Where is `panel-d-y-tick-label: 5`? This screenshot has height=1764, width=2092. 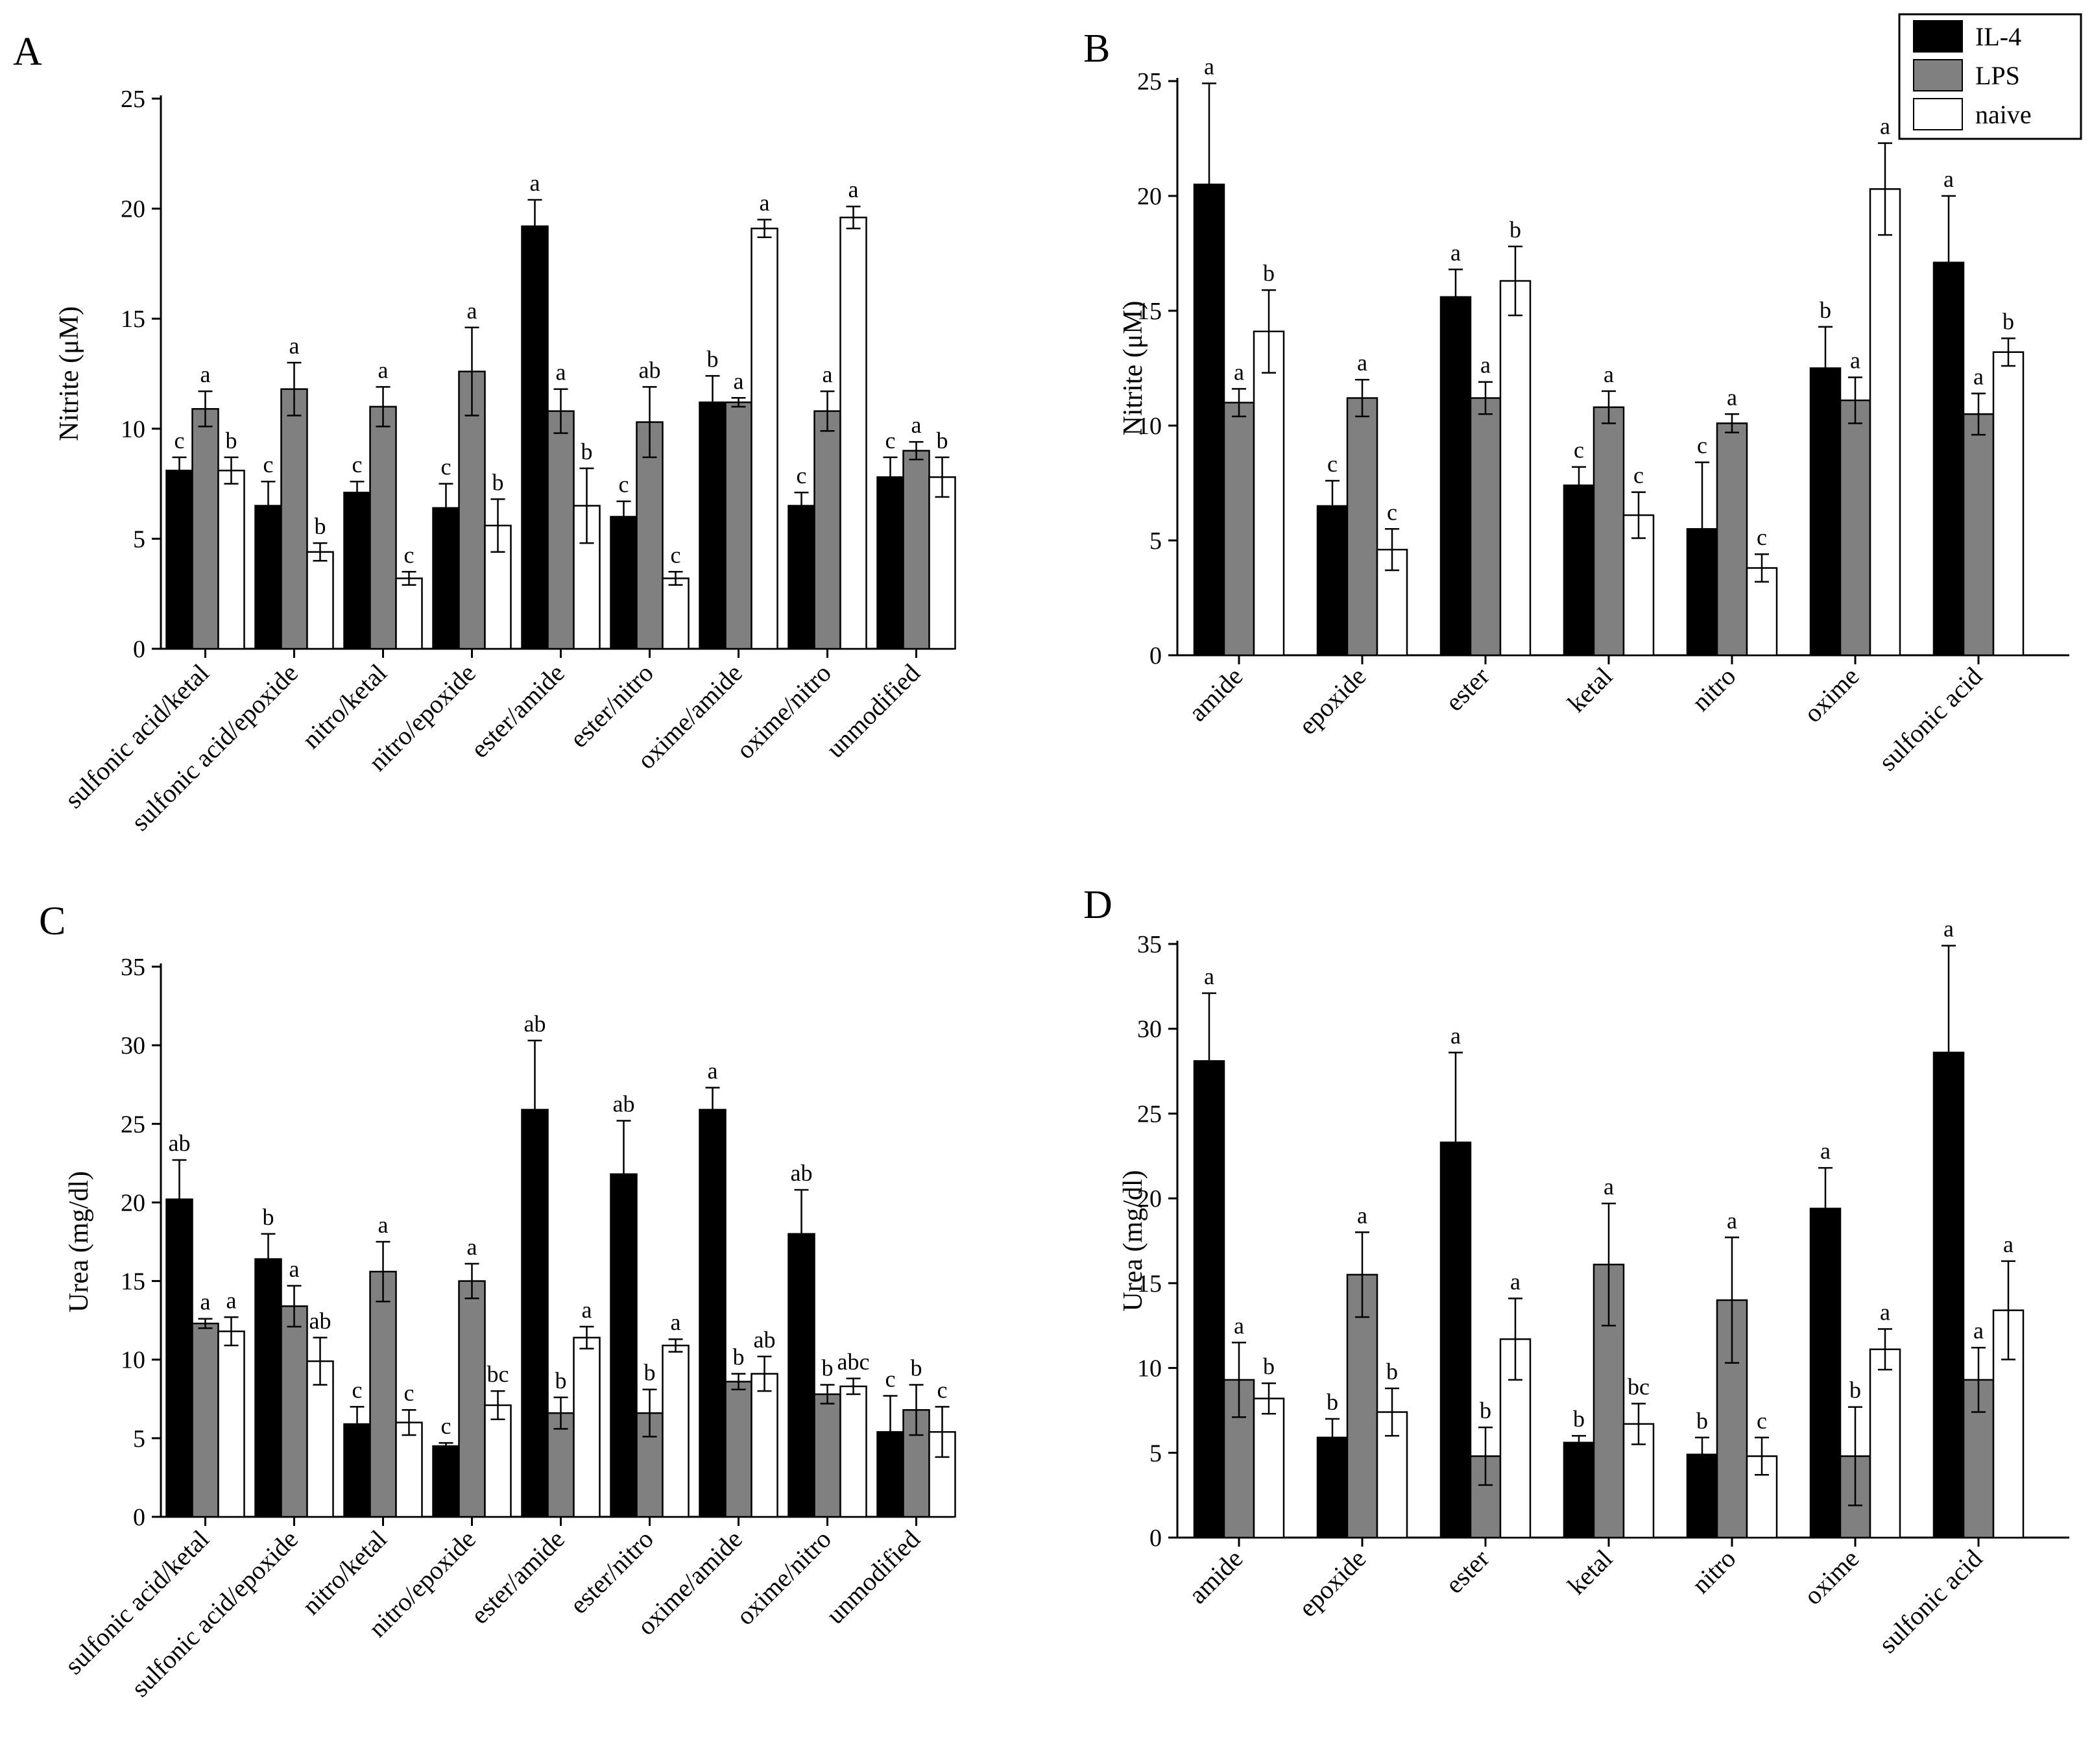
panel-d-y-tick-label: 5 is located at coordinates (1155, 1453).